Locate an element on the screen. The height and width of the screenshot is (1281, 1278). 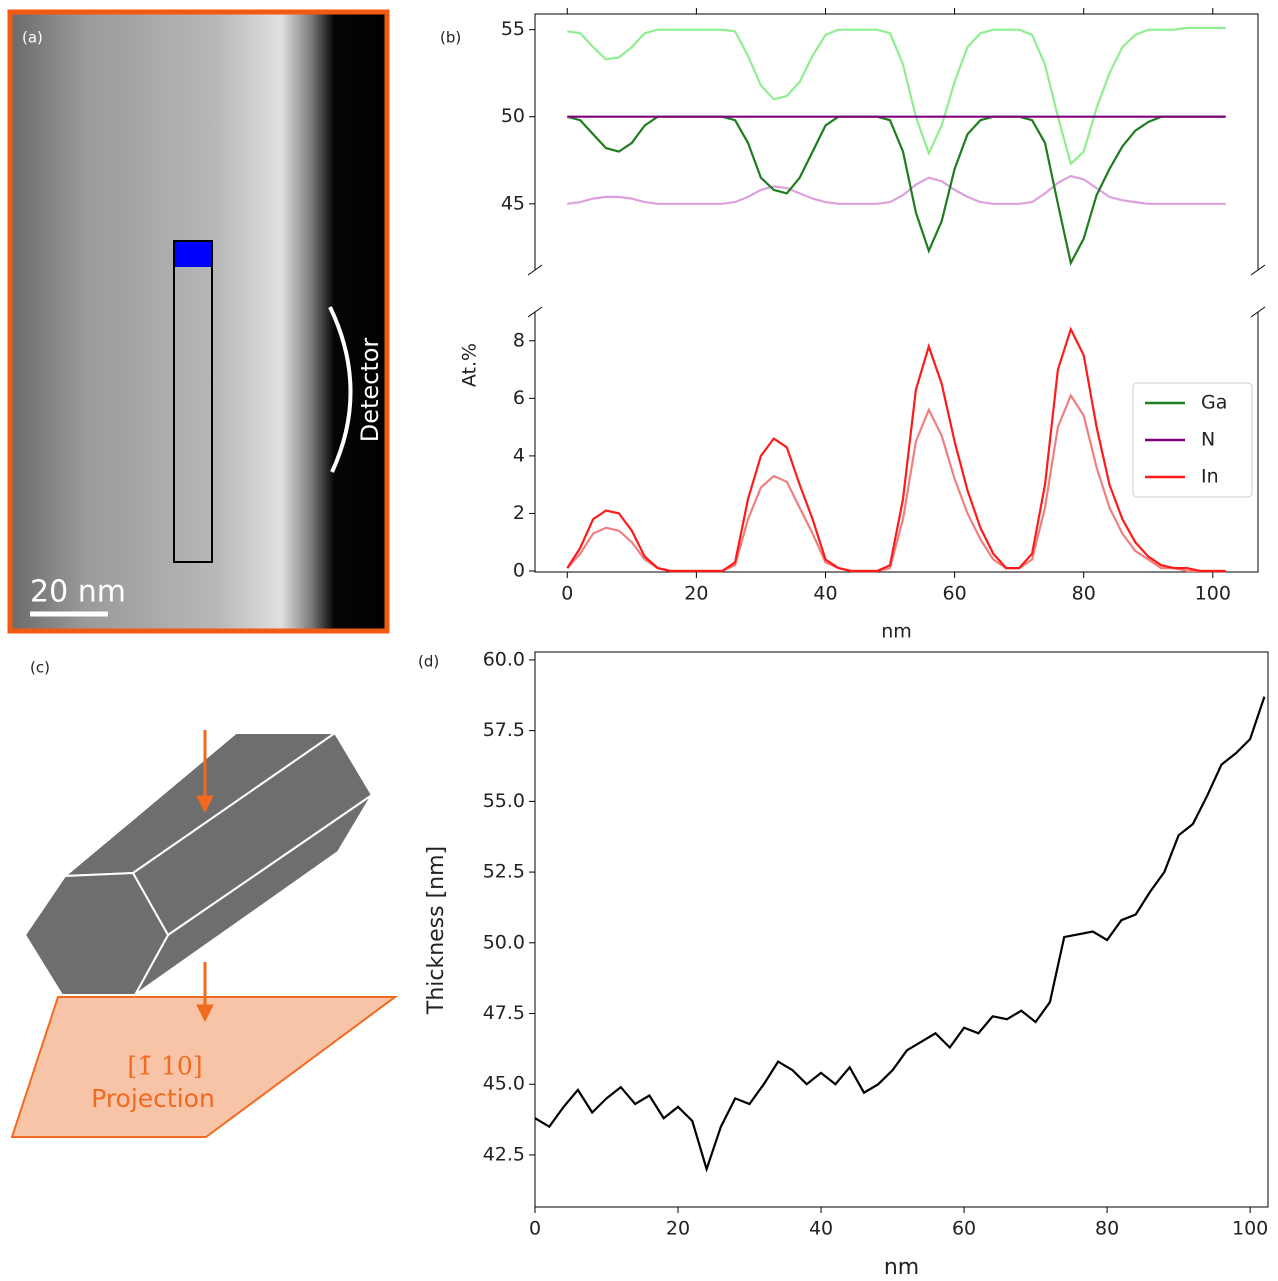
legend-label: In is located at coordinates (1210, 477).